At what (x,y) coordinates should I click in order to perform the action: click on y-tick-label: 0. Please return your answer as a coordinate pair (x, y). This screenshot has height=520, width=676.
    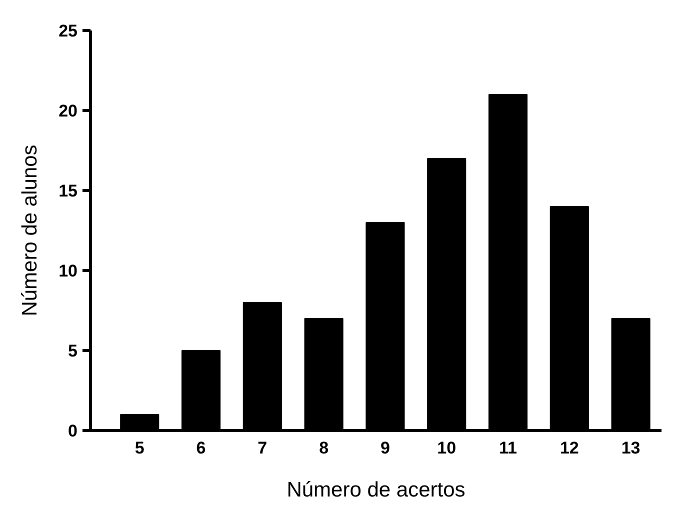
    Looking at the image, I should click on (73, 431).